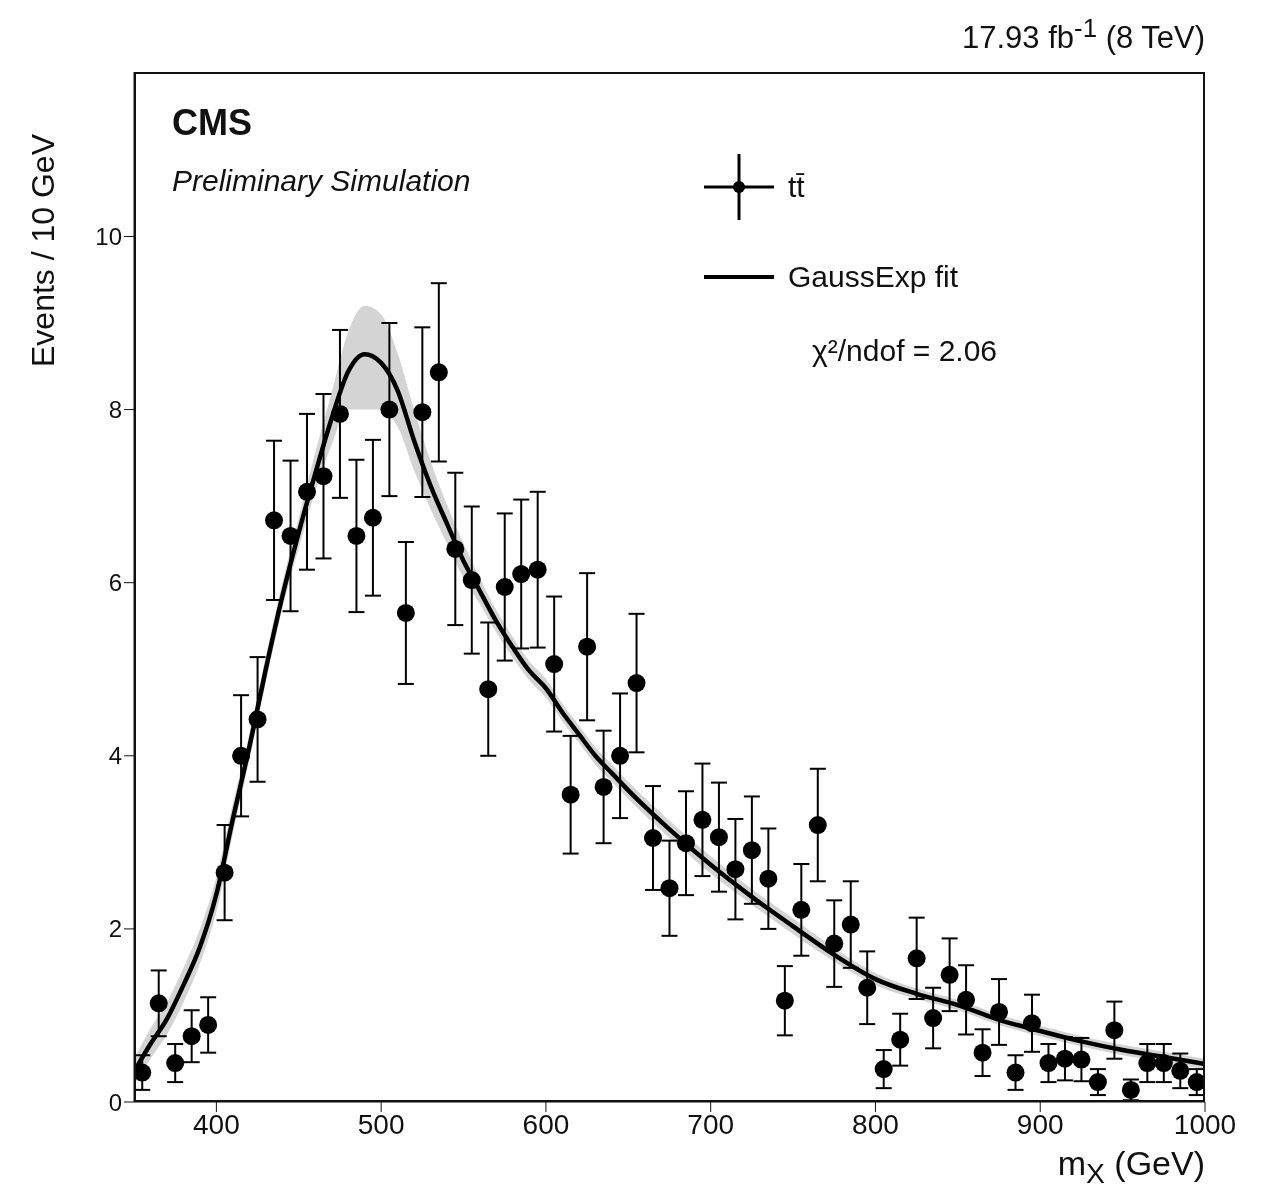  What do you see at coordinates (115, 583) in the screenshot?
I see `y-tick-label: 6` at bounding box center [115, 583].